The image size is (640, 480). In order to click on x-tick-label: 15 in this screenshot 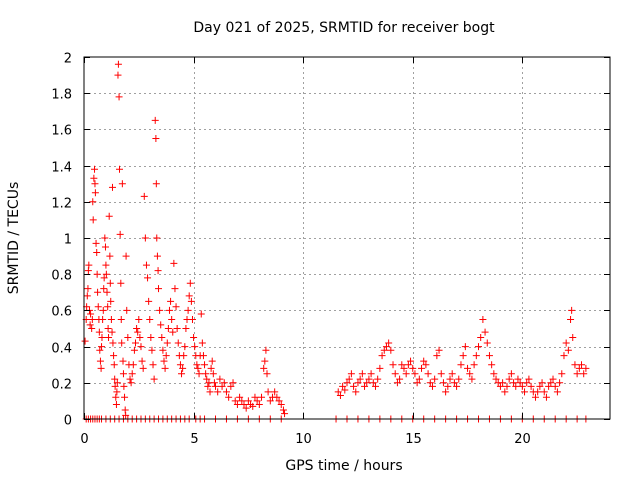, I will do `click(413, 439)`.